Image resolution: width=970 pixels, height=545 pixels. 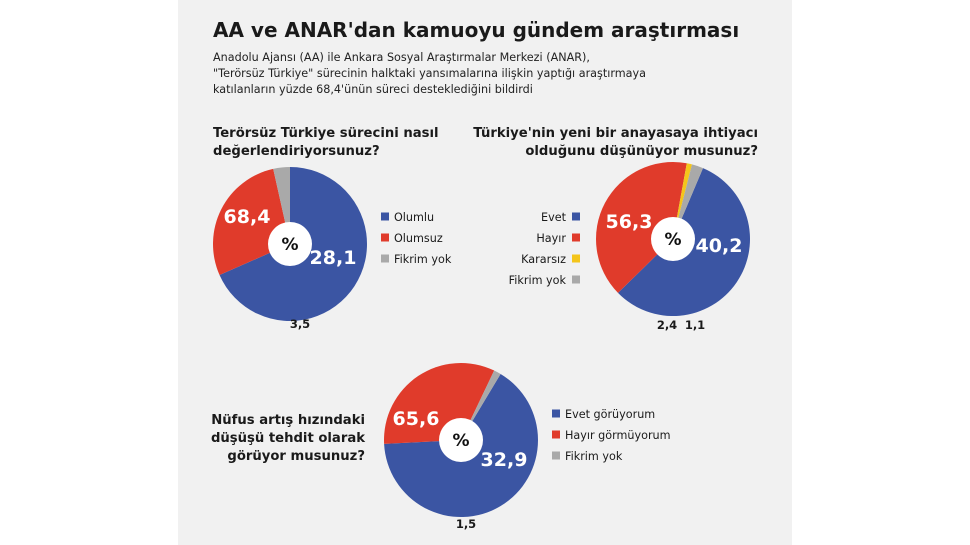 What do you see at coordinates (288, 420) in the screenshot?
I see `question-line: Nüfus artış hızındaki` at bounding box center [288, 420].